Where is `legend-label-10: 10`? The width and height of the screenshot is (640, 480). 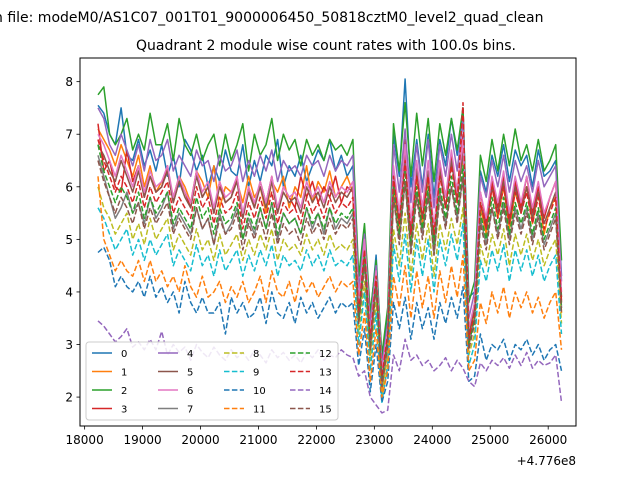
legend-label-10: 10 is located at coordinates (259, 391).